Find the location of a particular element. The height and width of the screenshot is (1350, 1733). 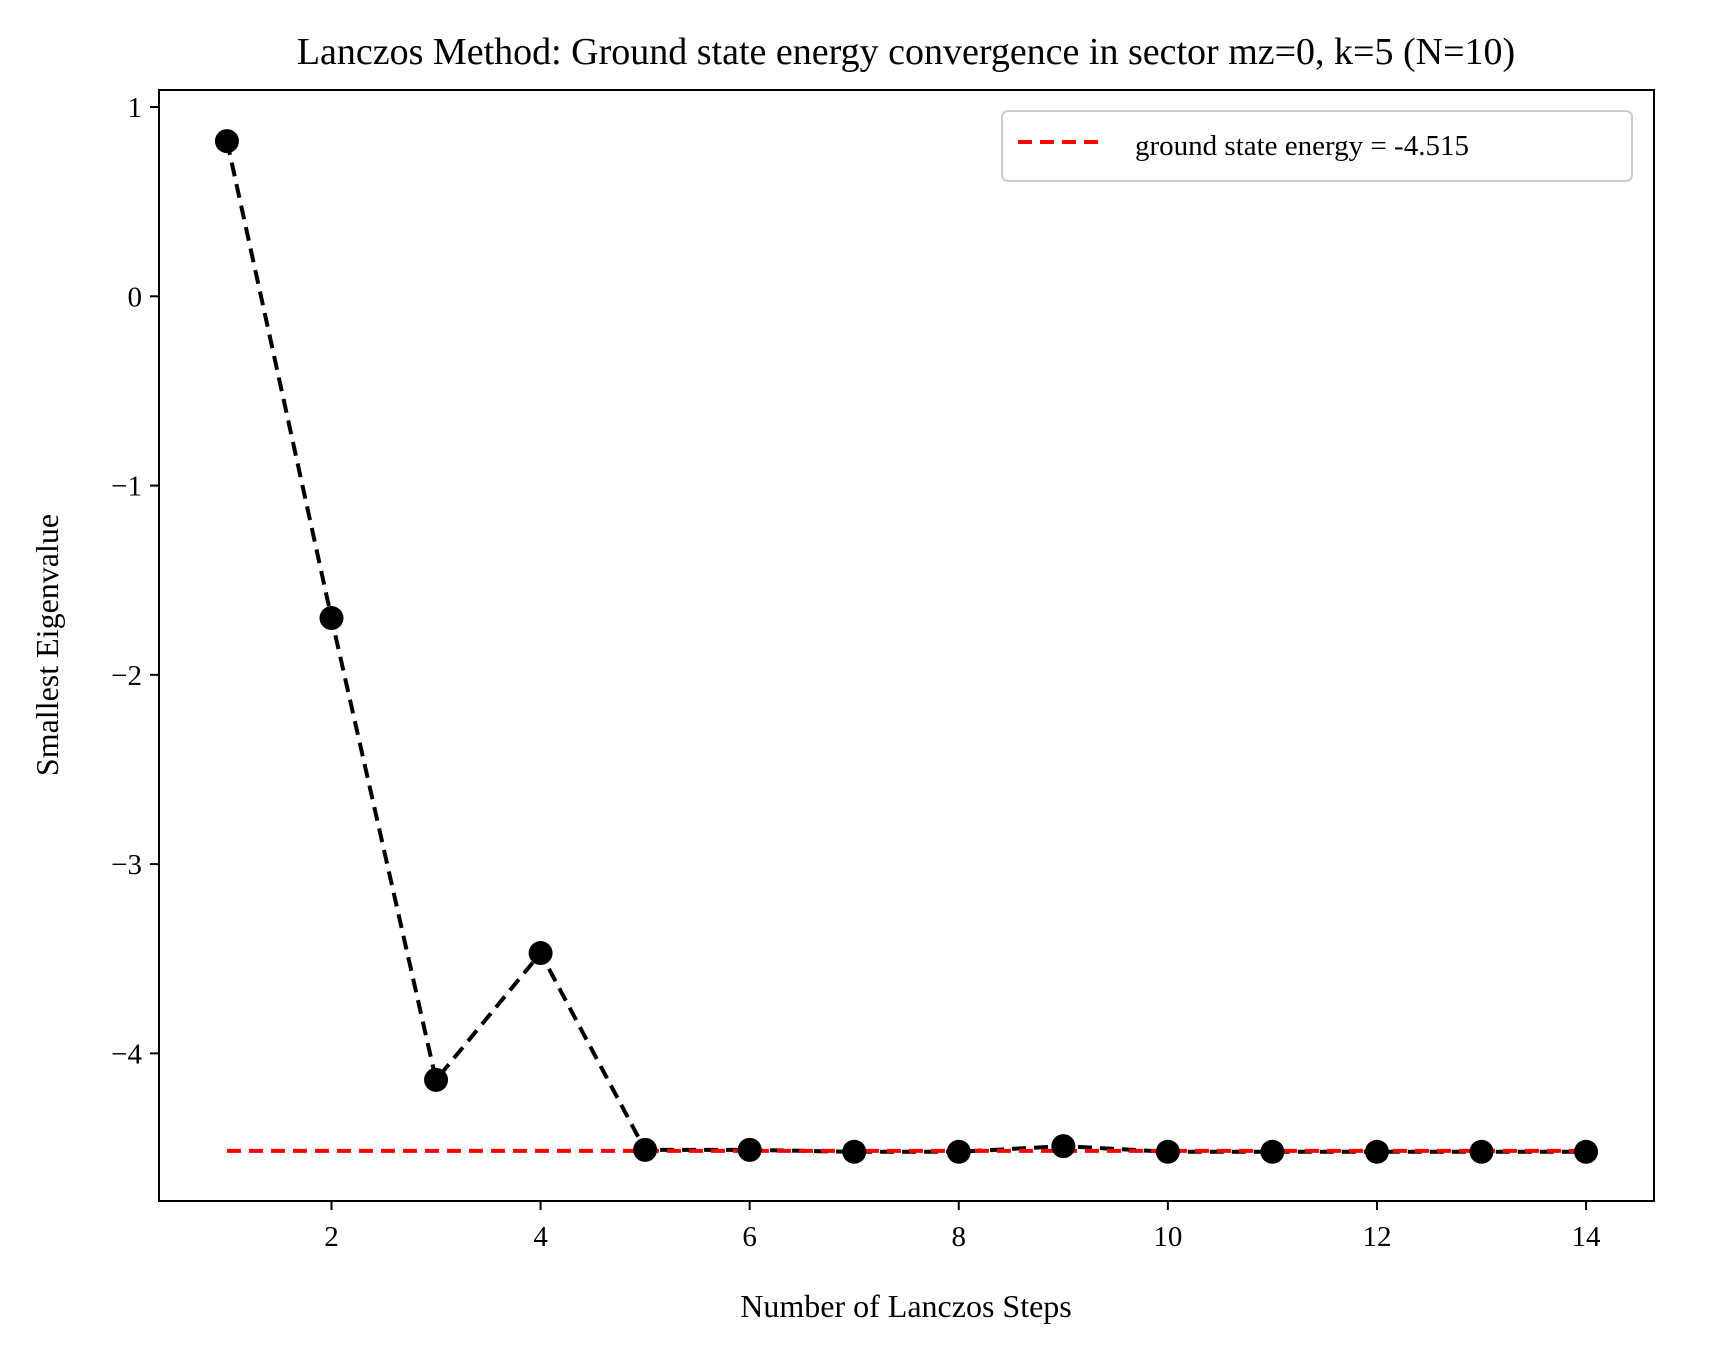

legend: ground state energy = -4.515 is located at coordinates (1317, 146).